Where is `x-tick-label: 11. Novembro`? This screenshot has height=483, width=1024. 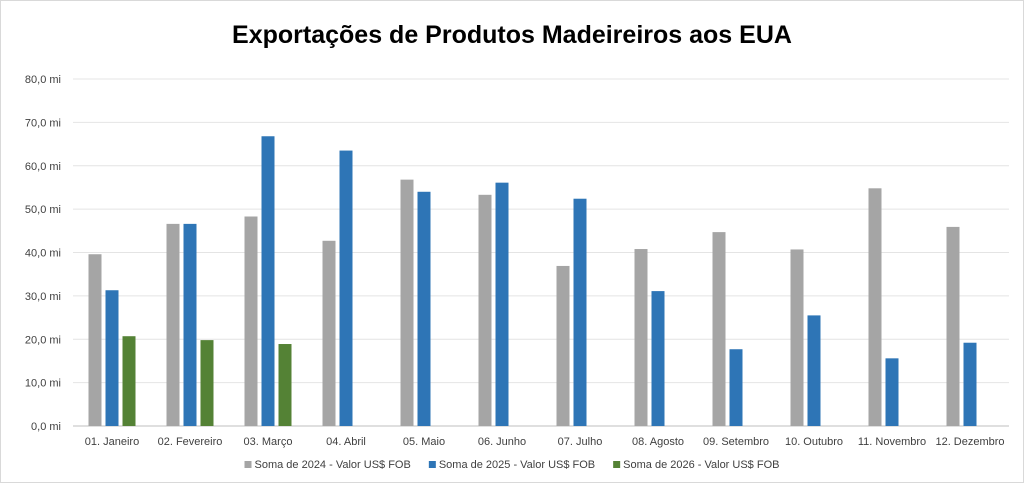 x-tick-label: 11. Novembro is located at coordinates (892, 442).